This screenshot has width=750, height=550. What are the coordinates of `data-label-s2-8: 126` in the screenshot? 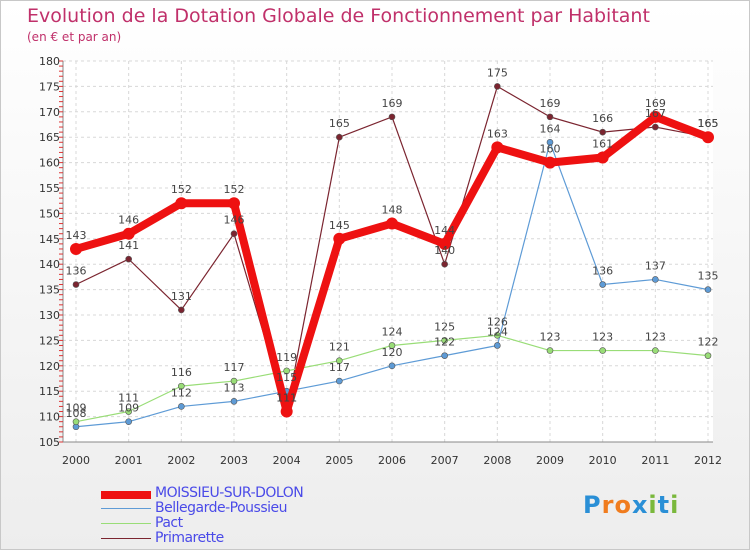 It's located at (497, 321).